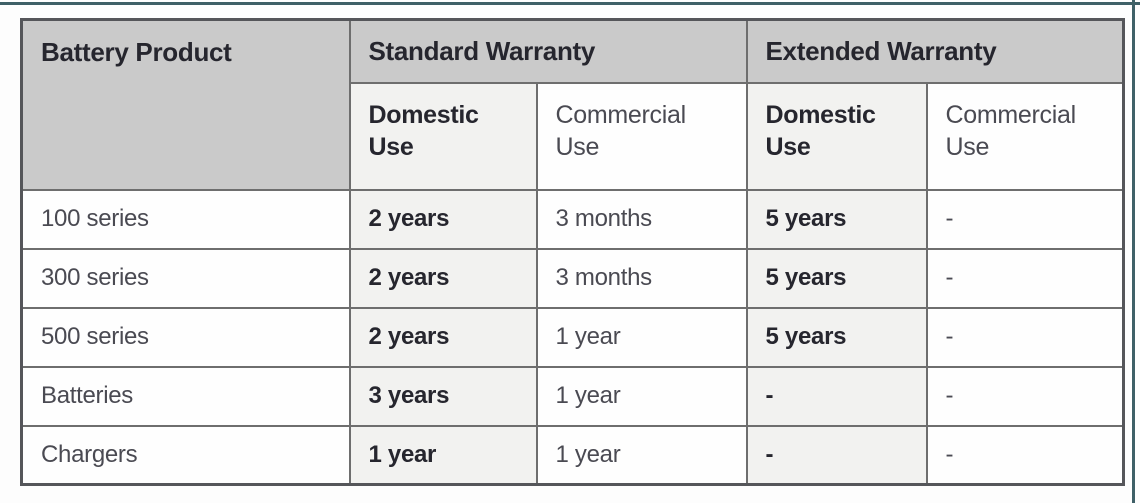 The image size is (1140, 503). What do you see at coordinates (185, 337) in the screenshot?
I see `product-name-cell: 500 series` at bounding box center [185, 337].